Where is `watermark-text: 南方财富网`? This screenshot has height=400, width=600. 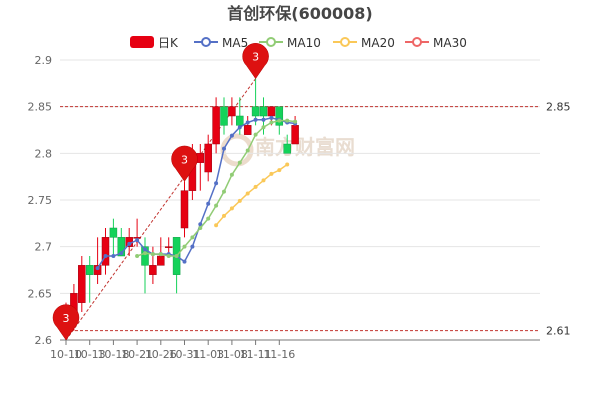
watermark-text: 南方财富网 is located at coordinates (305, 147).